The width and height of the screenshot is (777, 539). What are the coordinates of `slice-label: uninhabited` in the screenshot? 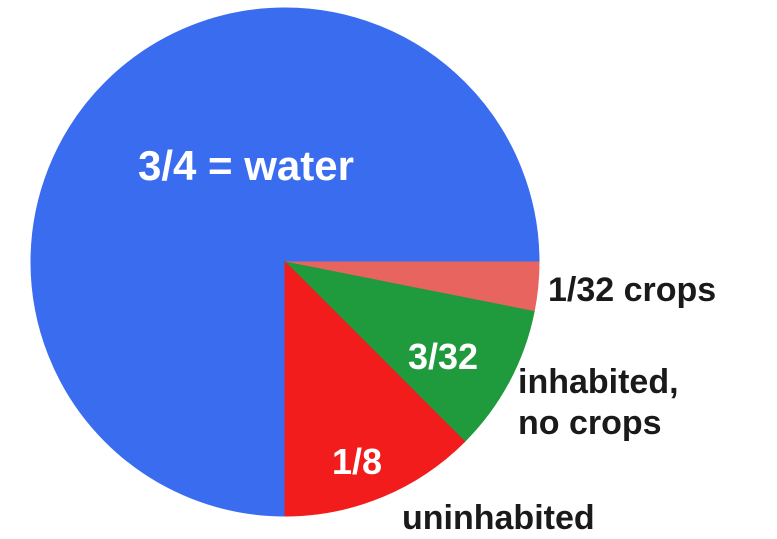 It's located at (498, 518).